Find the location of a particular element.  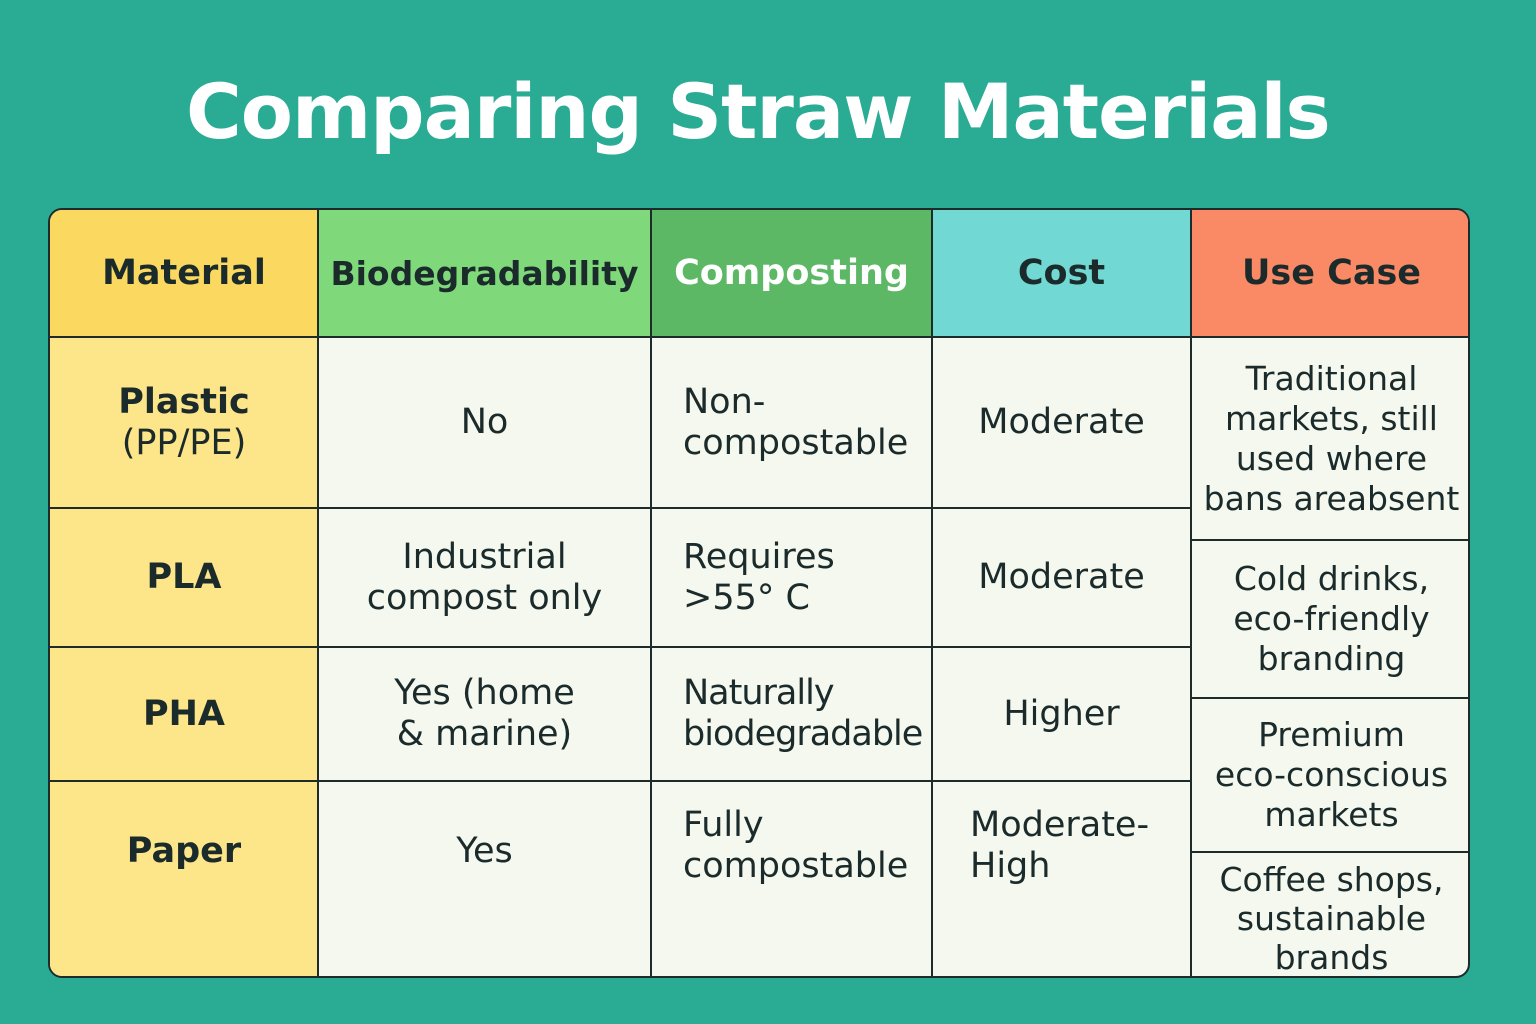

use-case-cell: Coffee shops, sustainable brands is located at coordinates (1331, 918).